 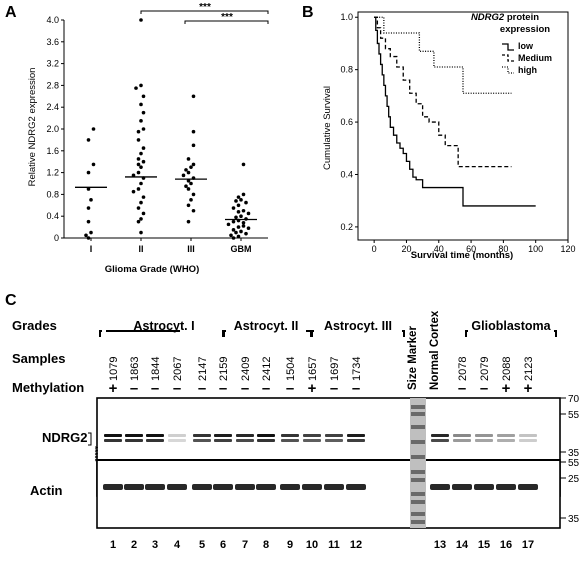 What do you see at coordinates (358, 326) in the screenshot?
I see `grade-astrocyt-3: Astrocyt. III` at bounding box center [358, 326].